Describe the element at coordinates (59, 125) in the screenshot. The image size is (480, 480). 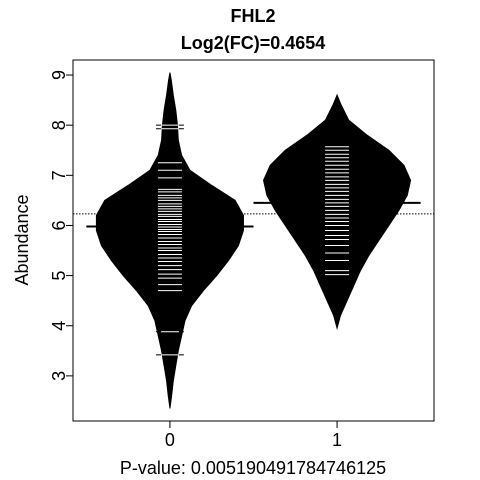
I see `y-tick-label-8: 8` at that location.